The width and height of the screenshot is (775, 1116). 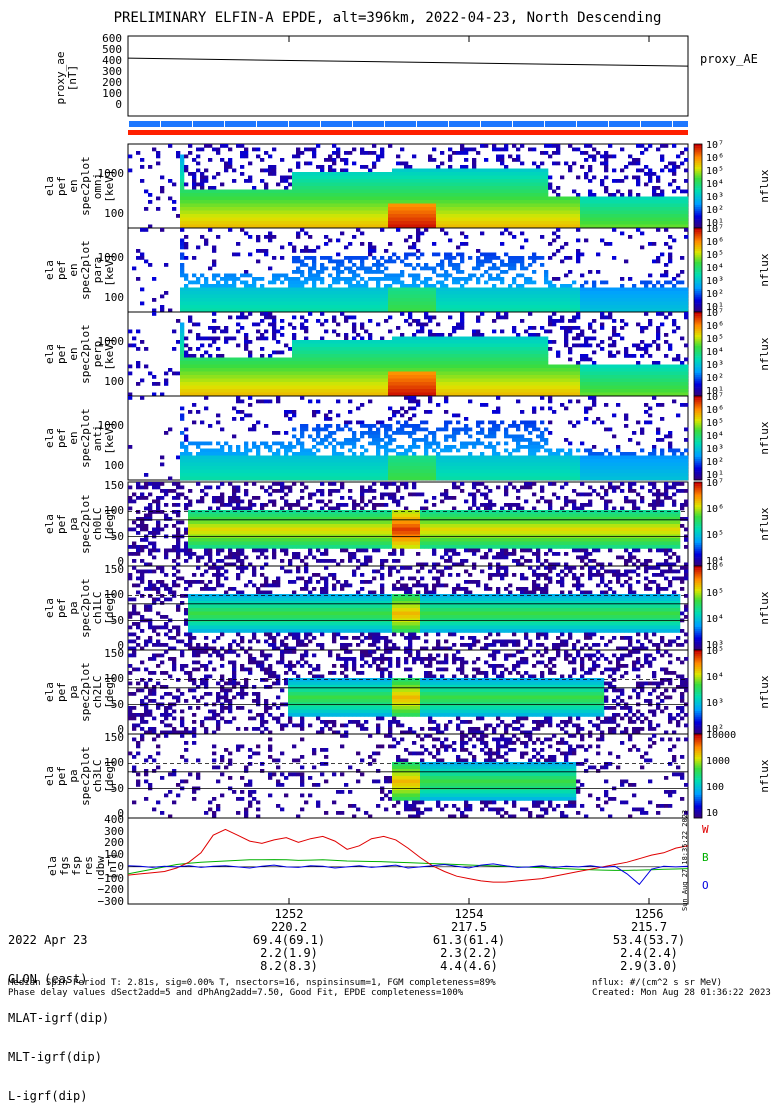 I want to click on ephemeris-tick, so click(x=192, y=124).